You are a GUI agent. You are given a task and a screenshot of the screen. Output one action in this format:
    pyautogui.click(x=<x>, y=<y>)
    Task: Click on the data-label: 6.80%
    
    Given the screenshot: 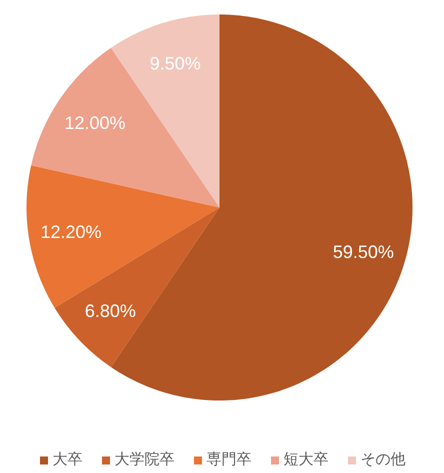 What is the action you would take?
    pyautogui.click(x=110, y=311)
    